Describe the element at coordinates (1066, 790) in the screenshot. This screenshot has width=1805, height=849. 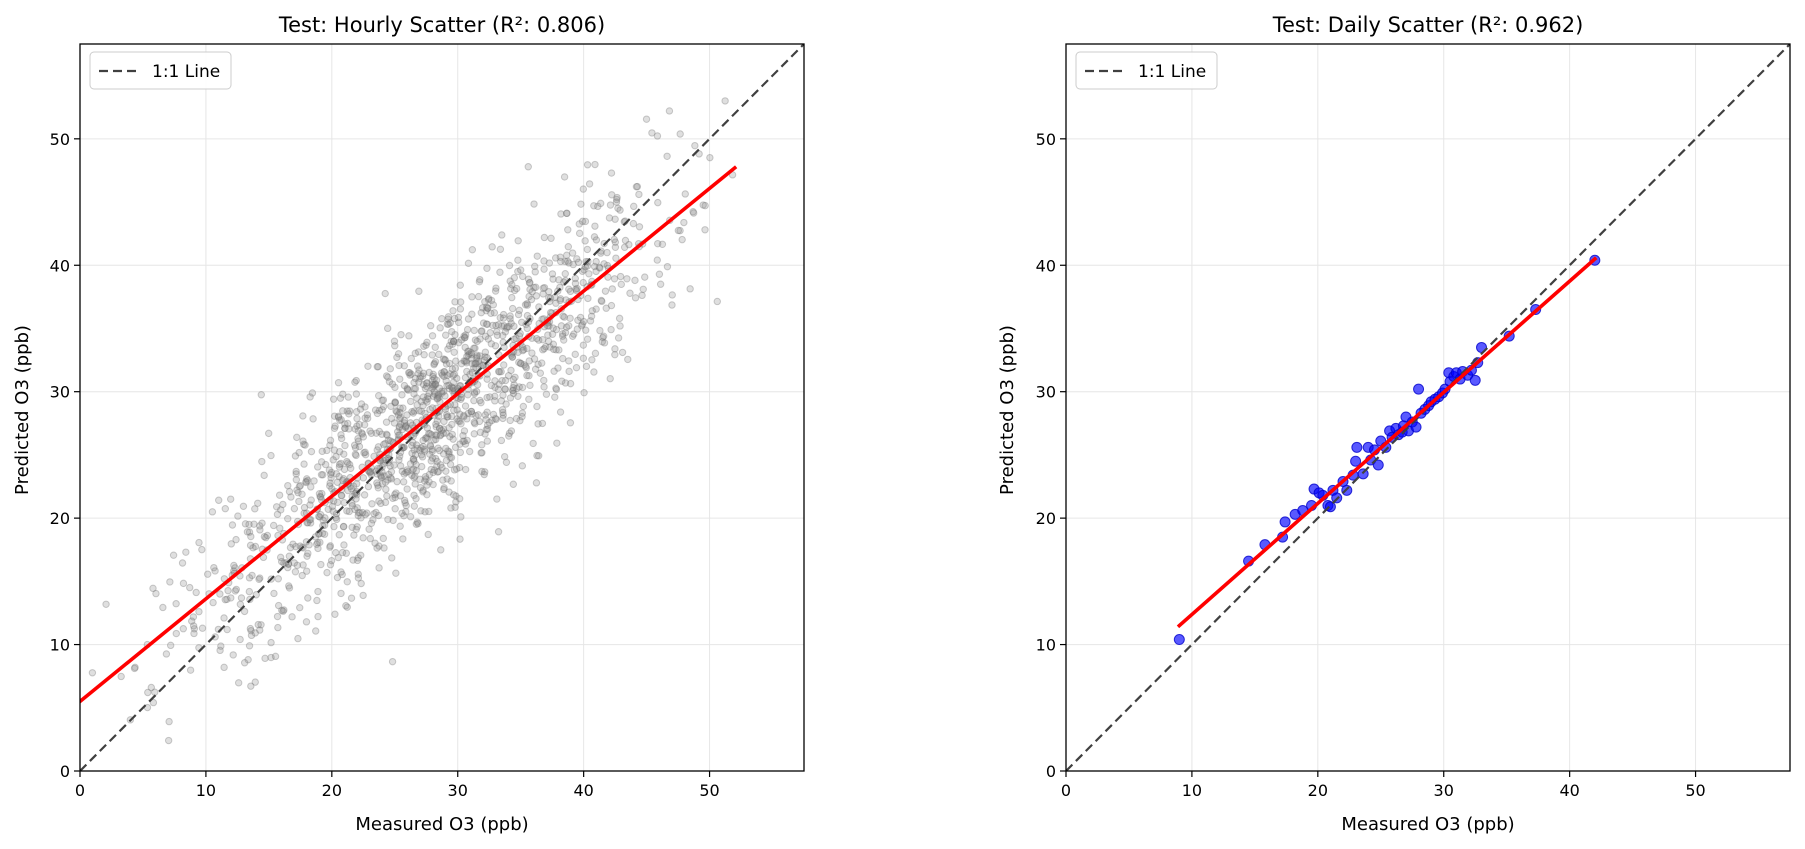
I see `x-tick-label: 0` at that location.